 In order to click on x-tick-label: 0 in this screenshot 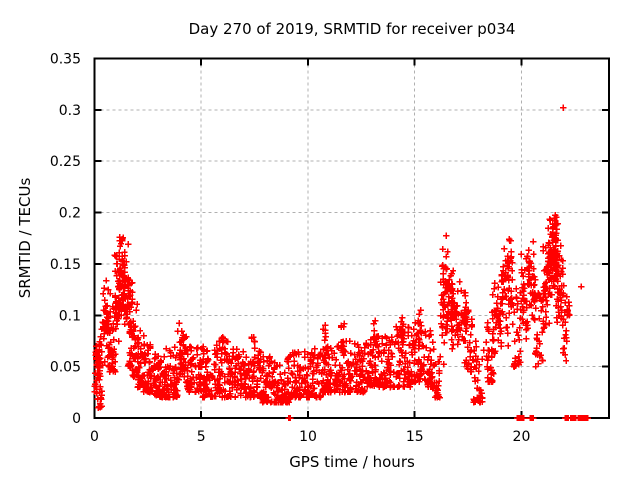, I will do `click(94, 437)`.